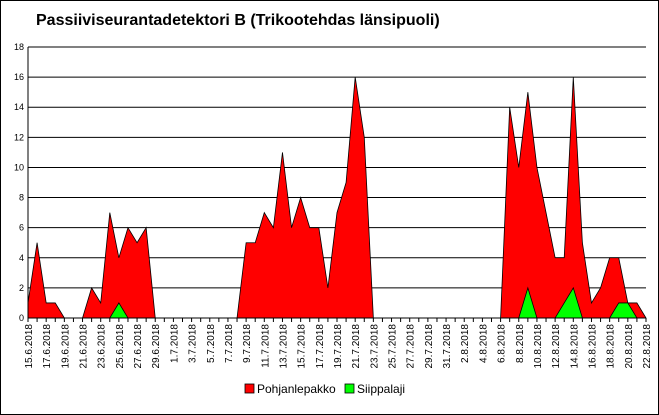 This screenshot has height=415, width=659. I want to click on x-tick-label: 15.6.2018, so click(29, 346).